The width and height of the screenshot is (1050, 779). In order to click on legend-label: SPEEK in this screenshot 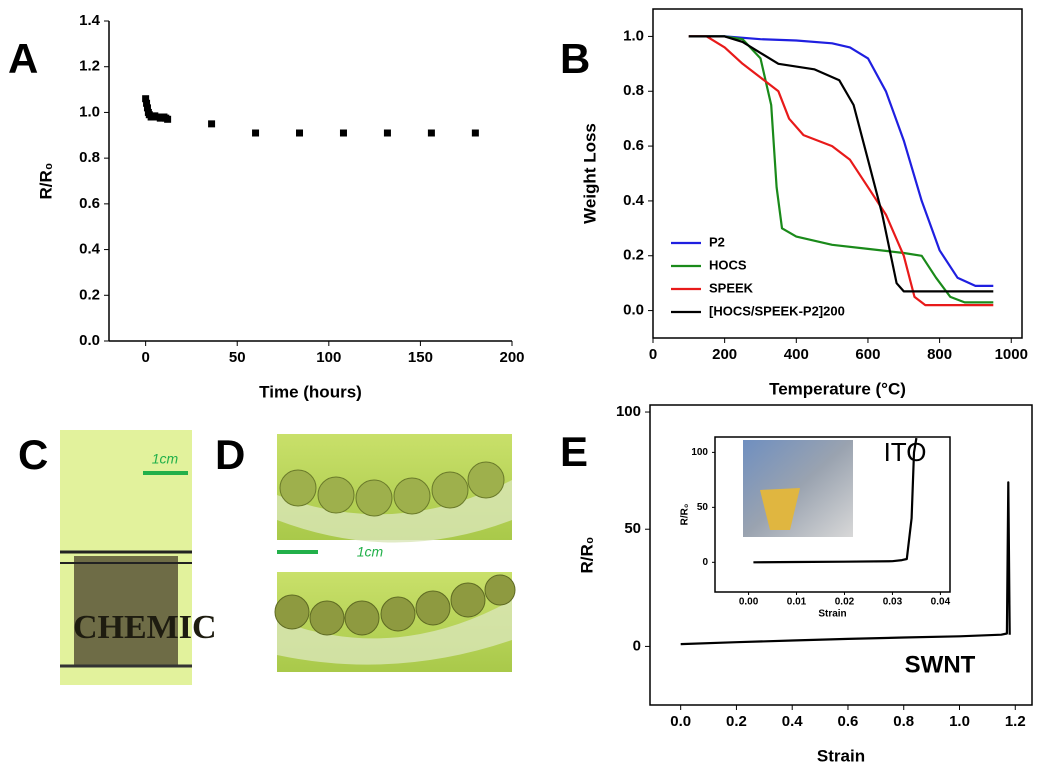, I will do `click(731, 287)`.